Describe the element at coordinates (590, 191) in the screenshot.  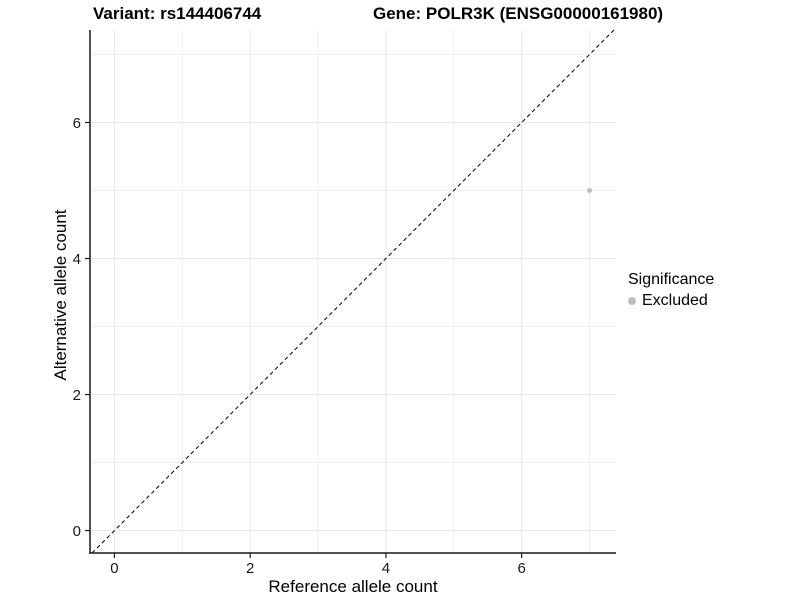
I see `data-point-excluded` at that location.